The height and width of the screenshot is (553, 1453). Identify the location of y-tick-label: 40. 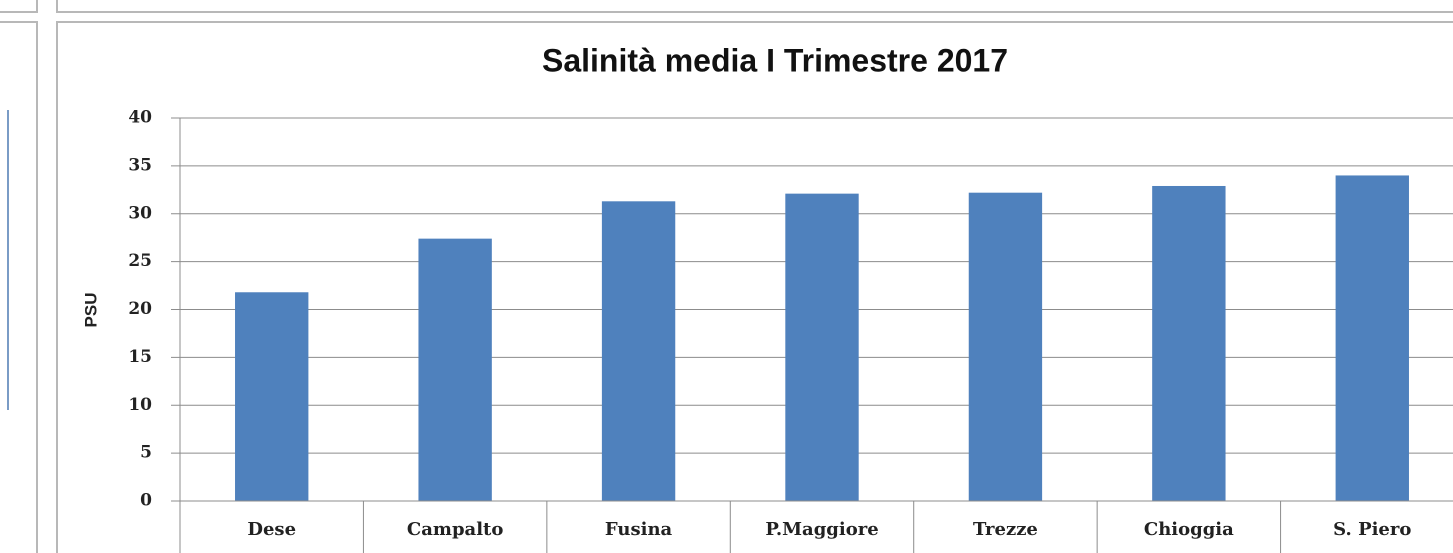
(140, 118).